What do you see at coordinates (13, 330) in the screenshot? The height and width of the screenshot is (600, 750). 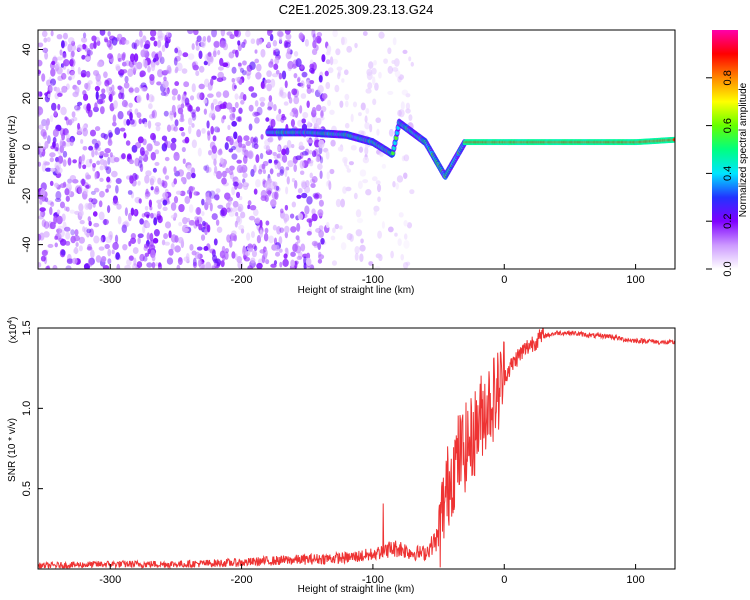 I see `snr-y-multiplier: (x104)` at bounding box center [13, 330].